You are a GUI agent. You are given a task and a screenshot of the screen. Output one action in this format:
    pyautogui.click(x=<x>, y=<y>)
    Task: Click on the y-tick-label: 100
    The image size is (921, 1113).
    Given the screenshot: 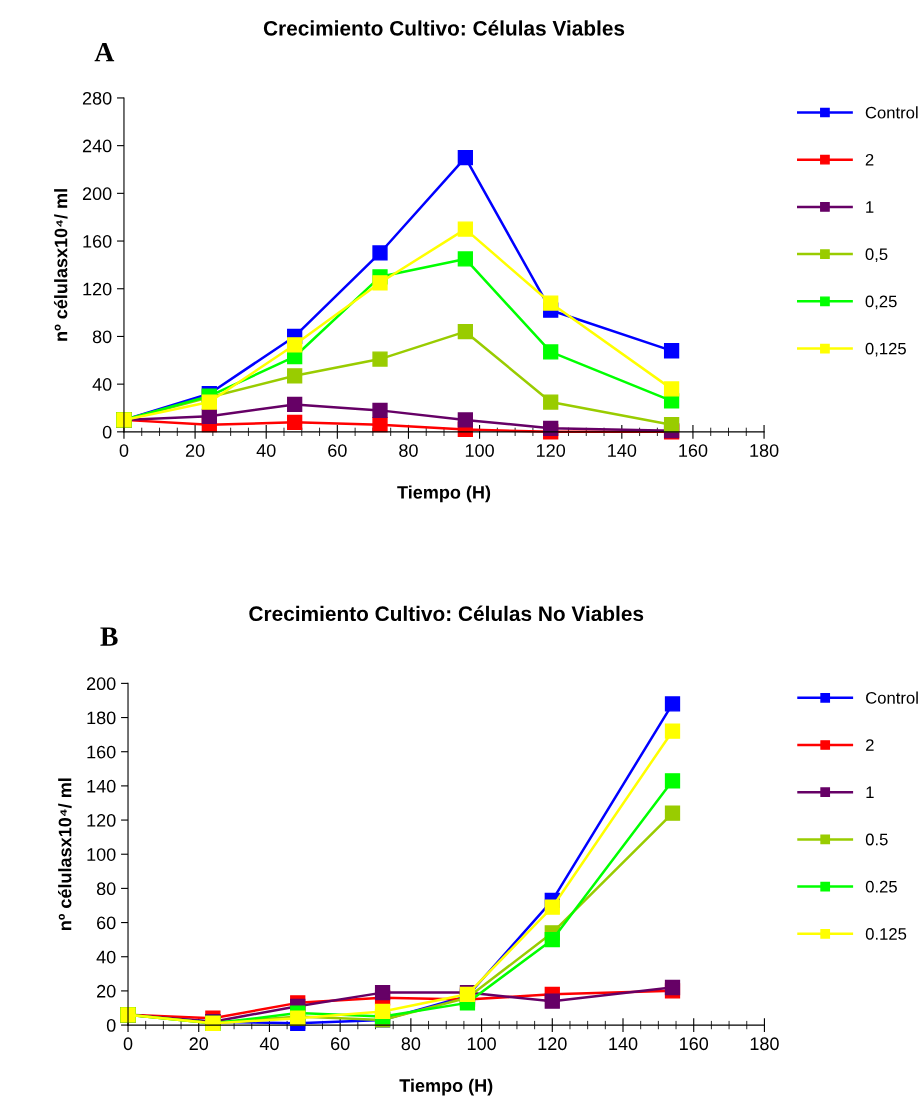 What is the action you would take?
    pyautogui.click(x=101, y=854)
    